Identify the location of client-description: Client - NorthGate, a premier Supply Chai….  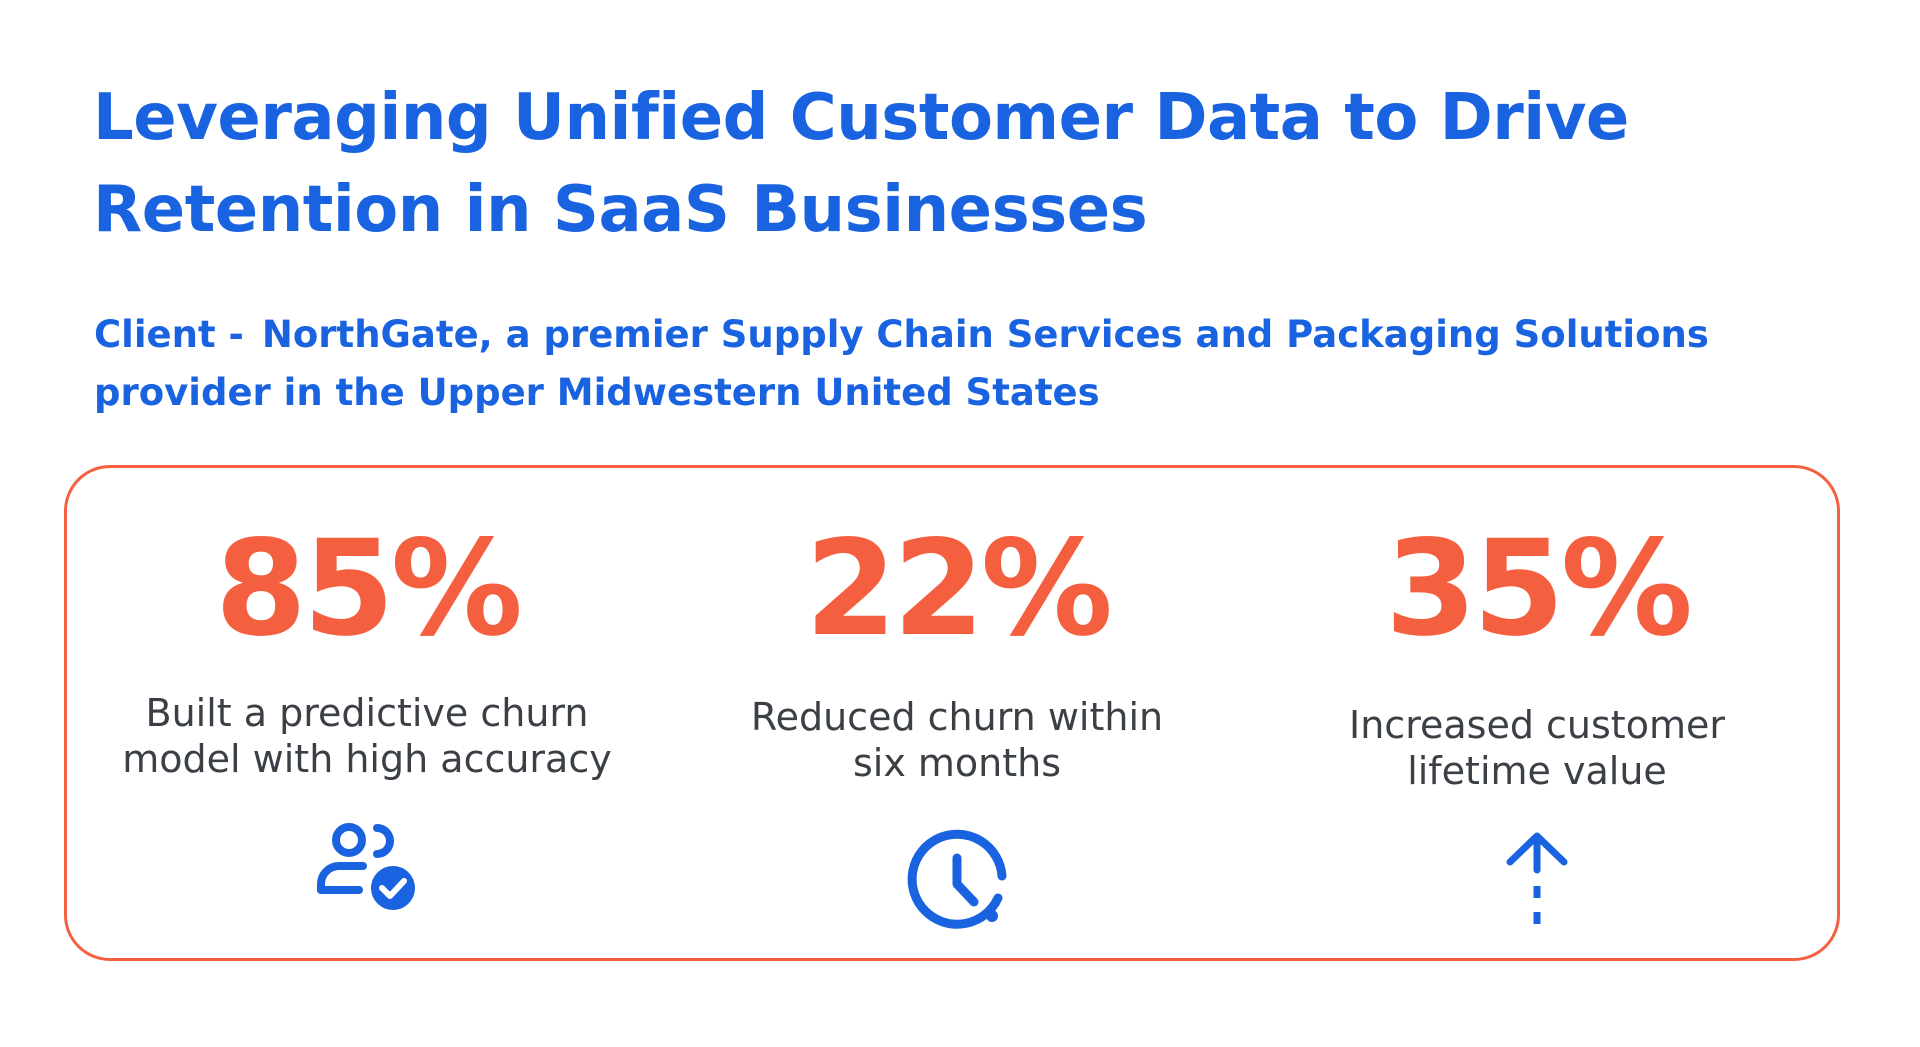
(984, 364).